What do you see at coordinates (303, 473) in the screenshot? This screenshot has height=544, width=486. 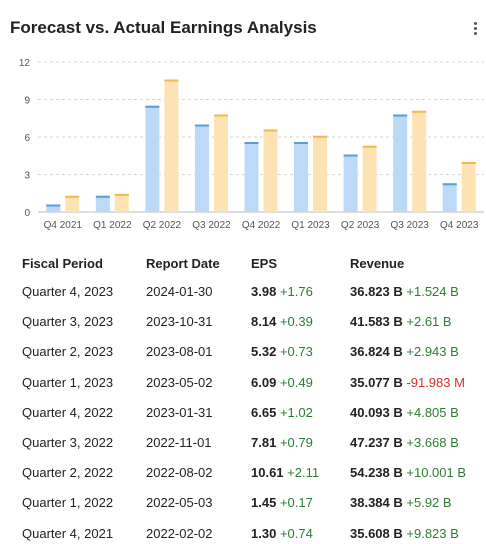 I see `eps-diff: +2.11` at bounding box center [303, 473].